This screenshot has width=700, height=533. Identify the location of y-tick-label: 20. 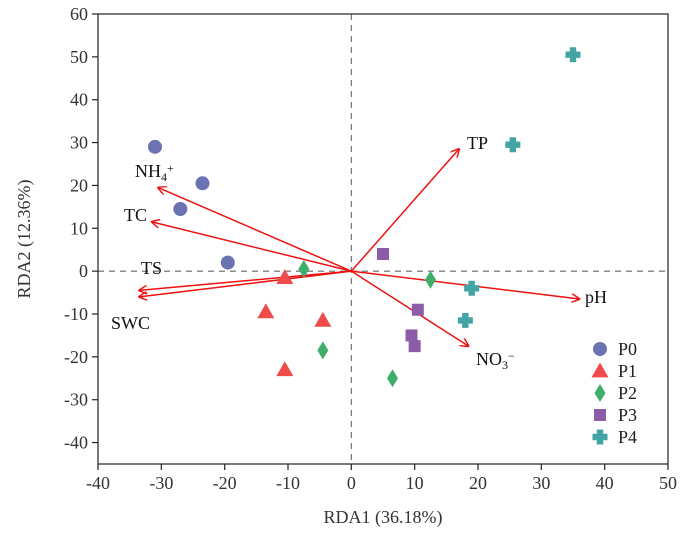
(79, 185).